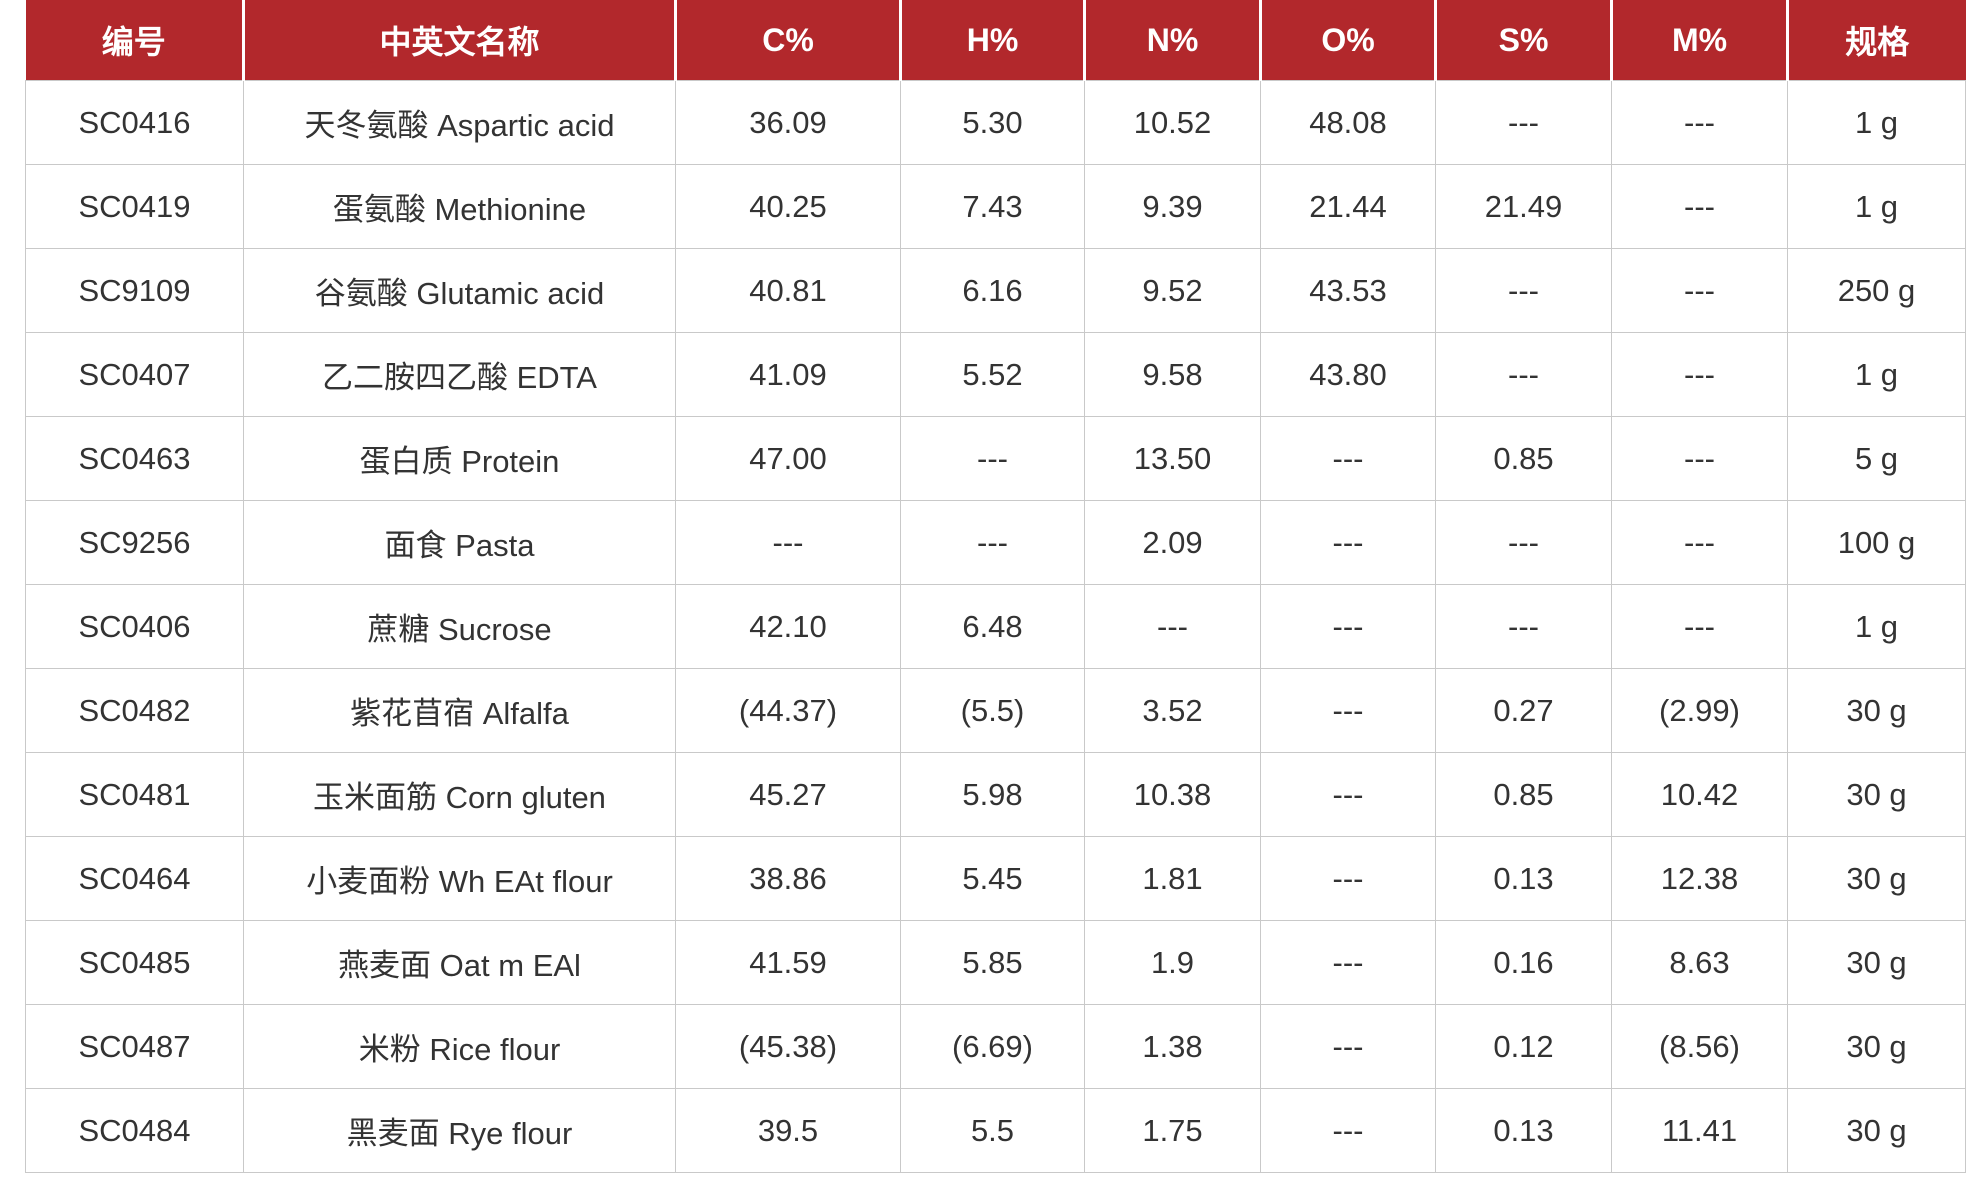 This screenshot has width=1984, height=1196. I want to click on cell-nitrogen: 3.52, so click(1172, 710).